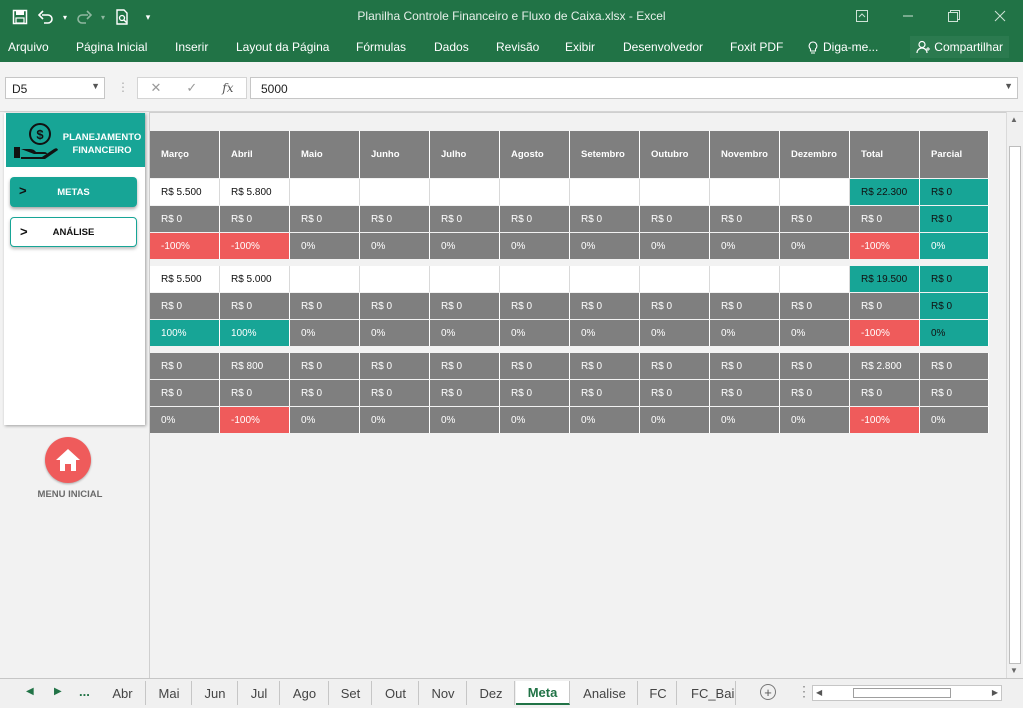  Describe the element at coordinates (757, 47) in the screenshot. I see `tab-foxit-pdf: Foxit PDF` at that location.